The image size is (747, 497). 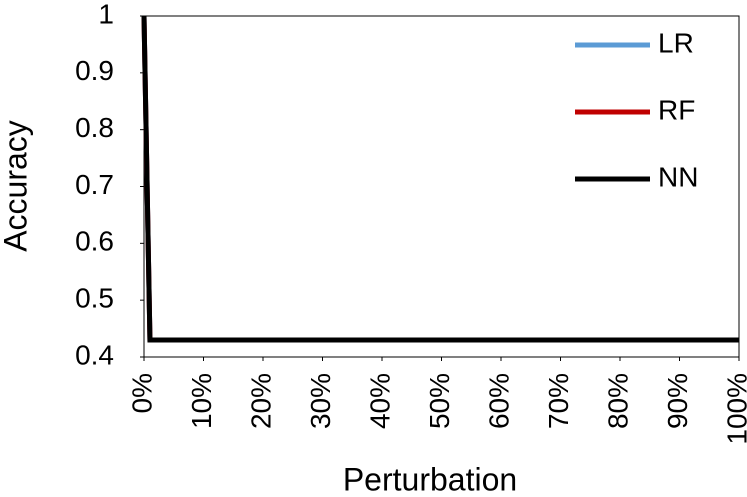 I want to click on legend-label: NN, so click(x=678, y=176).